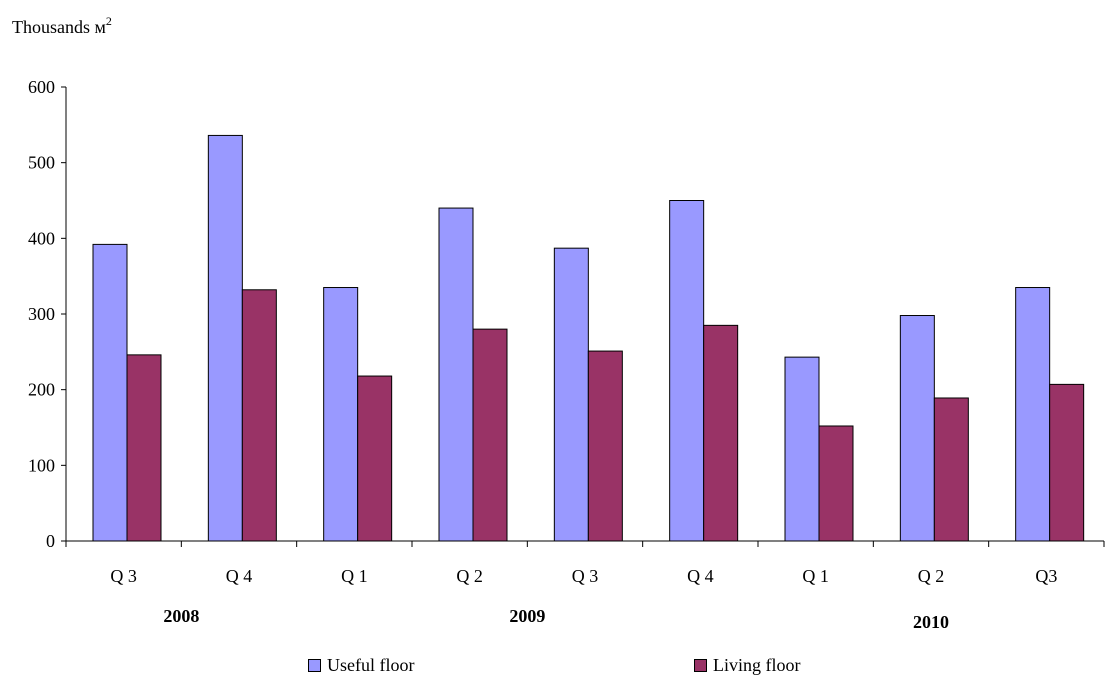 Image resolution: width=1106 pixels, height=682 pixels. Describe the element at coordinates (181, 616) in the screenshot. I see `year-label-2008: 2008` at that location.